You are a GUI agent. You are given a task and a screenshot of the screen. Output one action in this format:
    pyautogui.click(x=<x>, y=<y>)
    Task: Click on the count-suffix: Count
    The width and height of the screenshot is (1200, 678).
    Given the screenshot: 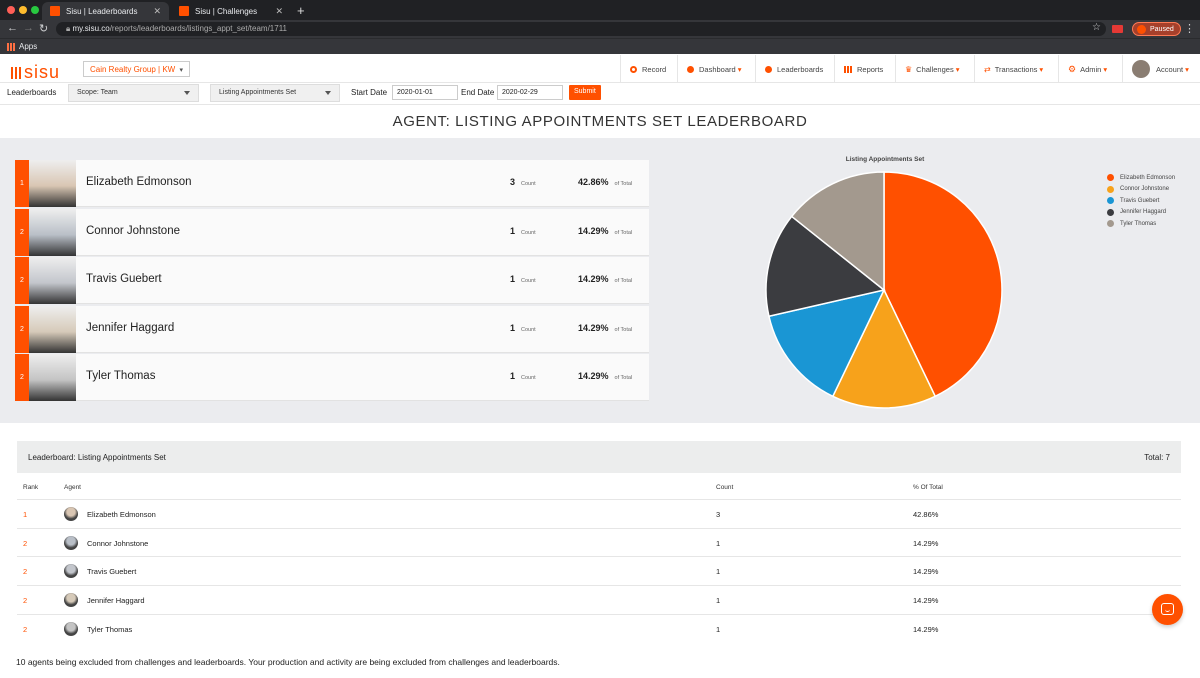 What is the action you would take?
    pyautogui.click(x=528, y=329)
    